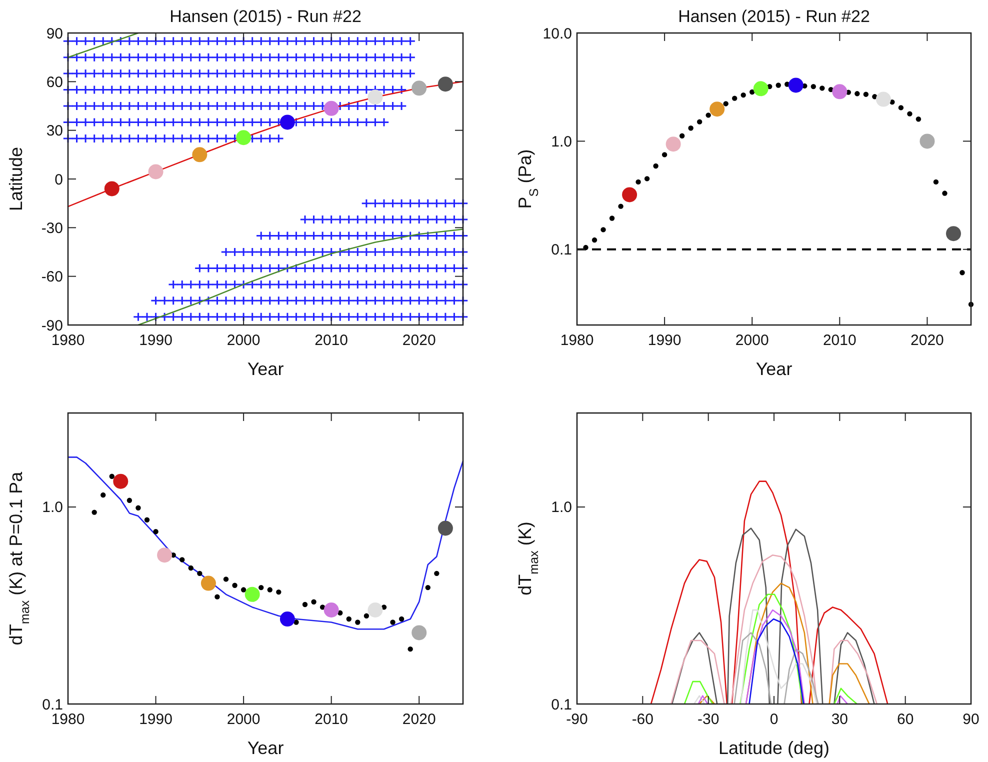  I want to click on x-tick-label: -60, so click(643, 719).